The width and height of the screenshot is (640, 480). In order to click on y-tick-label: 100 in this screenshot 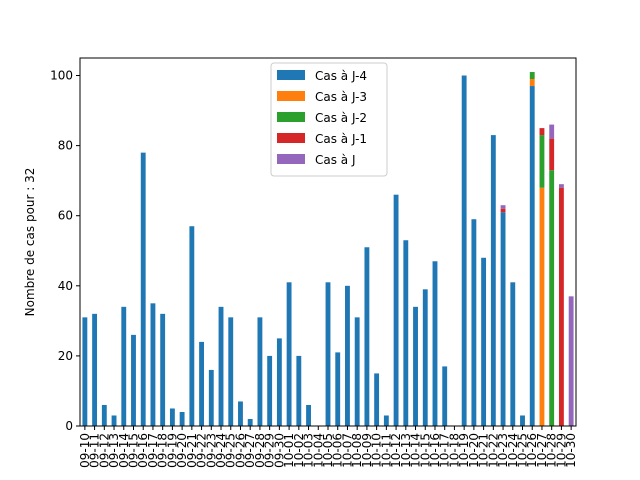, I will do `click(61, 76)`.